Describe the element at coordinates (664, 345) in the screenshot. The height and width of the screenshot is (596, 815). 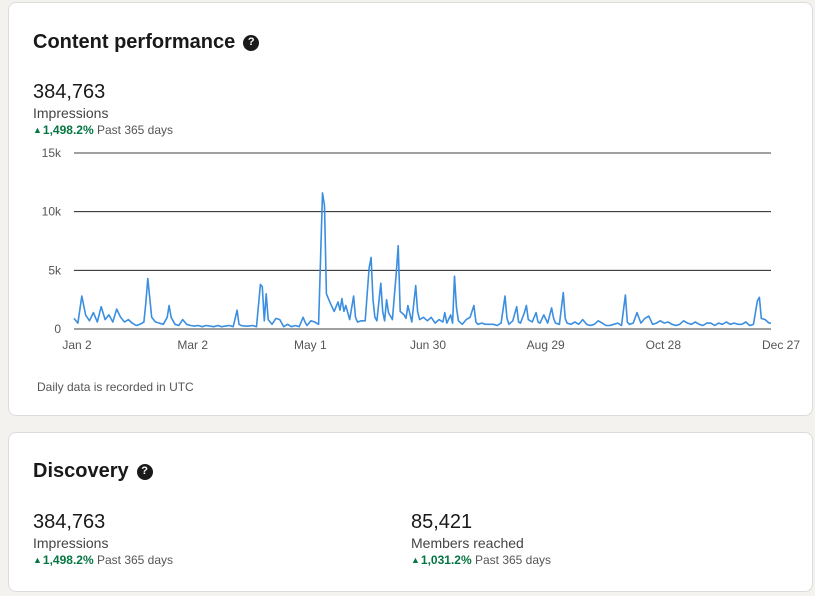
I see `x-tick-label: Oct 28` at that location.